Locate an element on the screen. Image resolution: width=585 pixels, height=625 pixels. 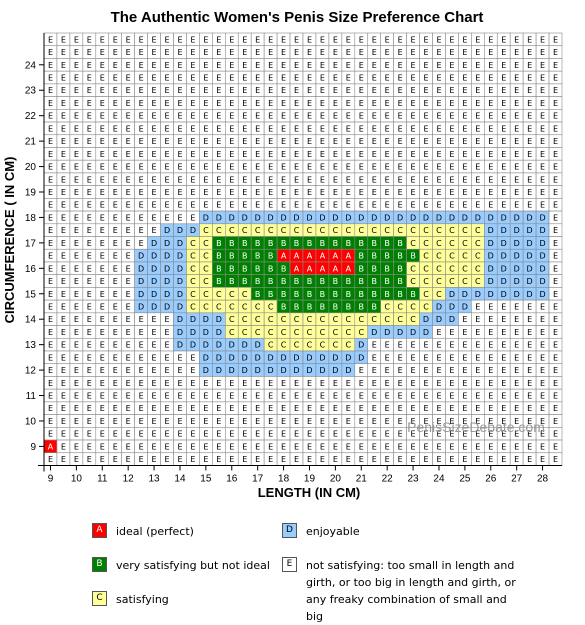
svg-text: C is located at coordinates (206, 294).